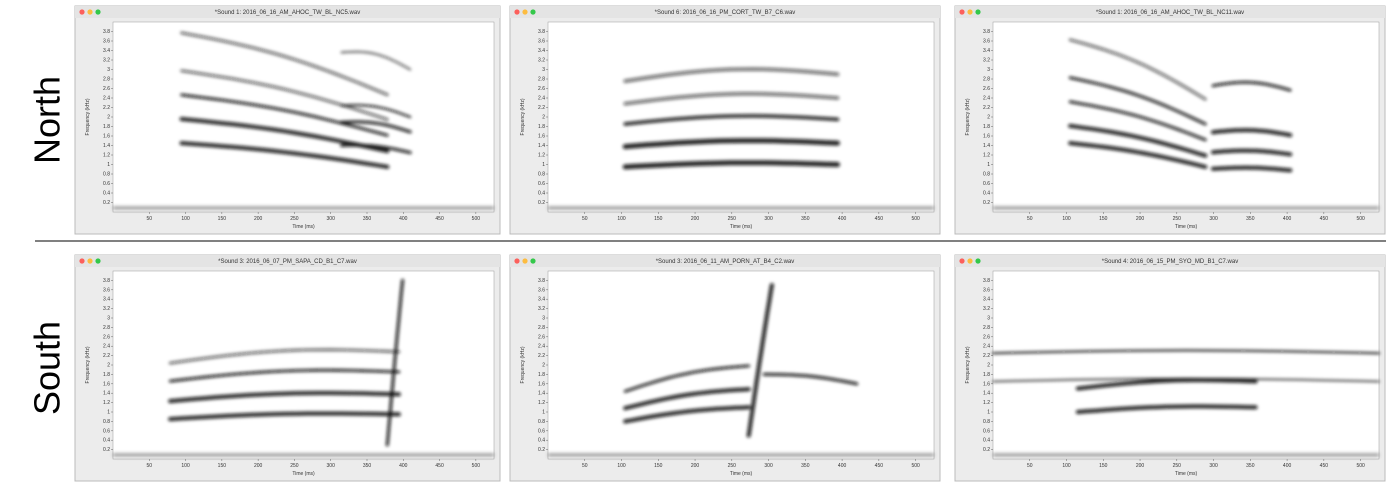 This screenshot has height=484, width=1386. What do you see at coordinates (287, 12) in the screenshot?
I see `title-bar` at bounding box center [287, 12].